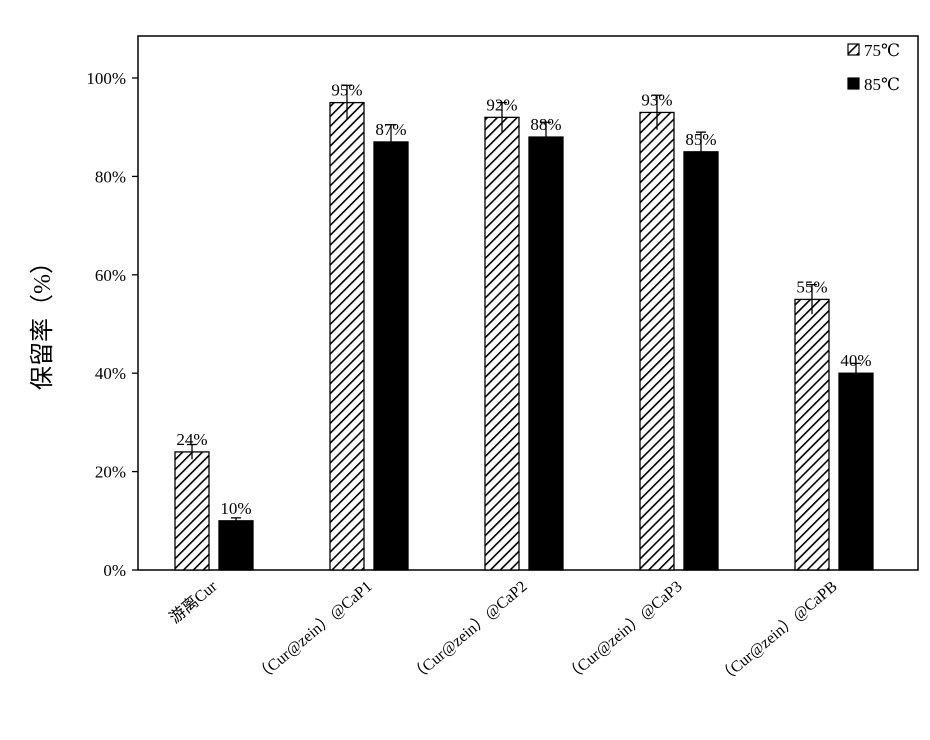 The height and width of the screenshot is (740, 930). Describe the element at coordinates (193, 602) in the screenshot. I see `x-category-label: 游离Cur` at that location.